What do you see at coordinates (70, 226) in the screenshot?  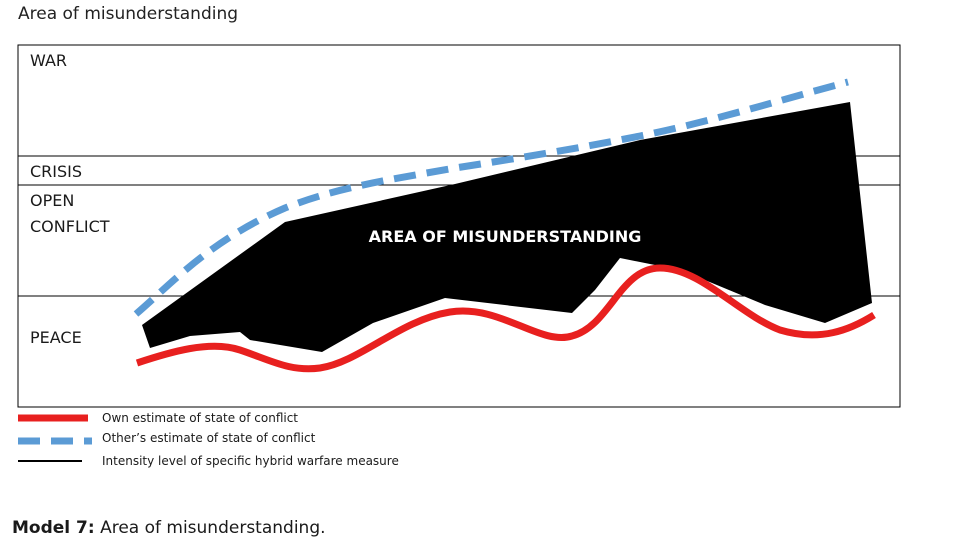 I see `level-label-conflict: CONFLICT` at bounding box center [70, 226].